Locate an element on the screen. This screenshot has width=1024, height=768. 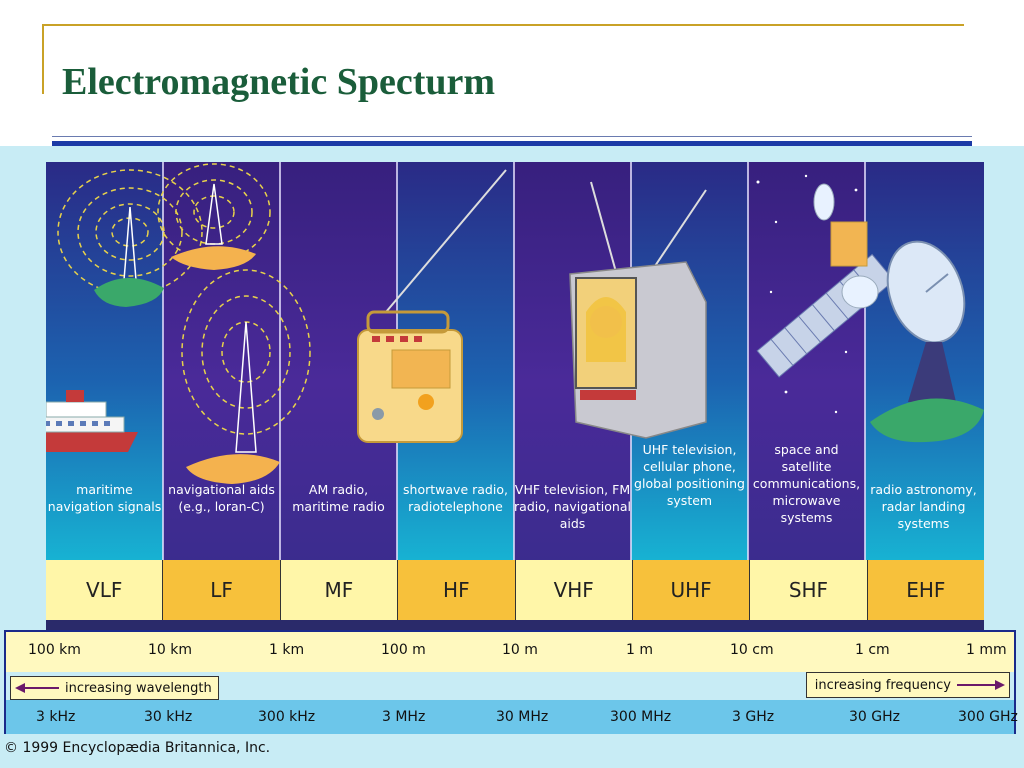
increasing-frequency-indicator: increasing frequency is located at coordinates (907, 685).